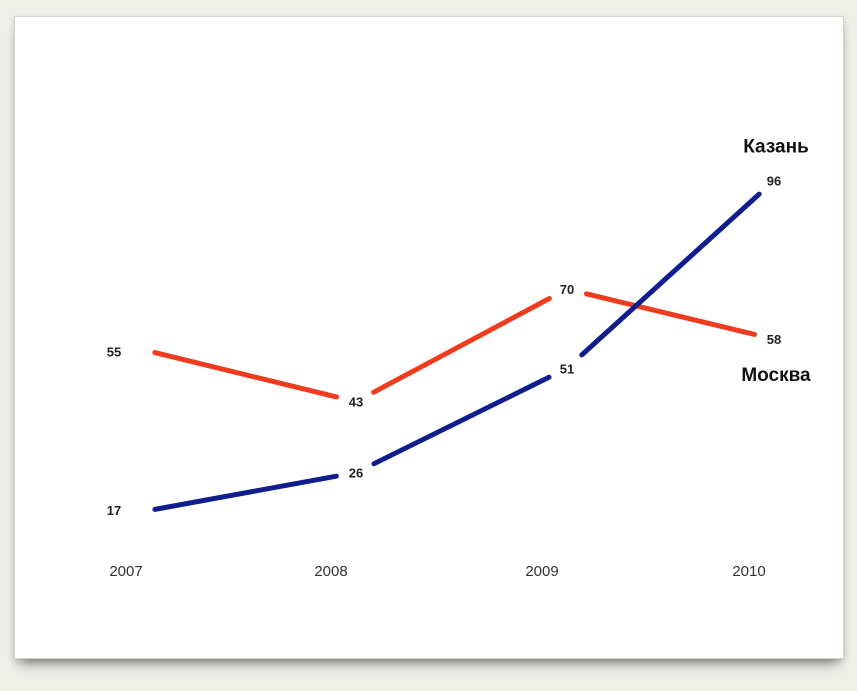 The height and width of the screenshot is (691, 857). I want to click on series-name-labels: Москва Казань, so click(776, 261).